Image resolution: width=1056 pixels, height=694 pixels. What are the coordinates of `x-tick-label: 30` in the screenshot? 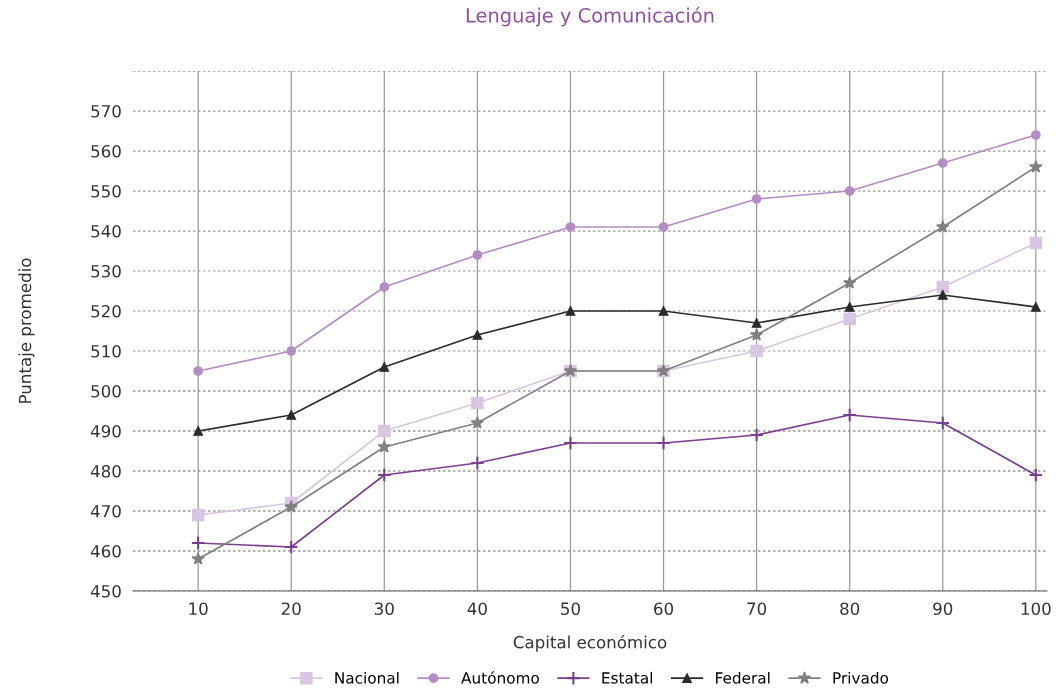 It's located at (384, 609).